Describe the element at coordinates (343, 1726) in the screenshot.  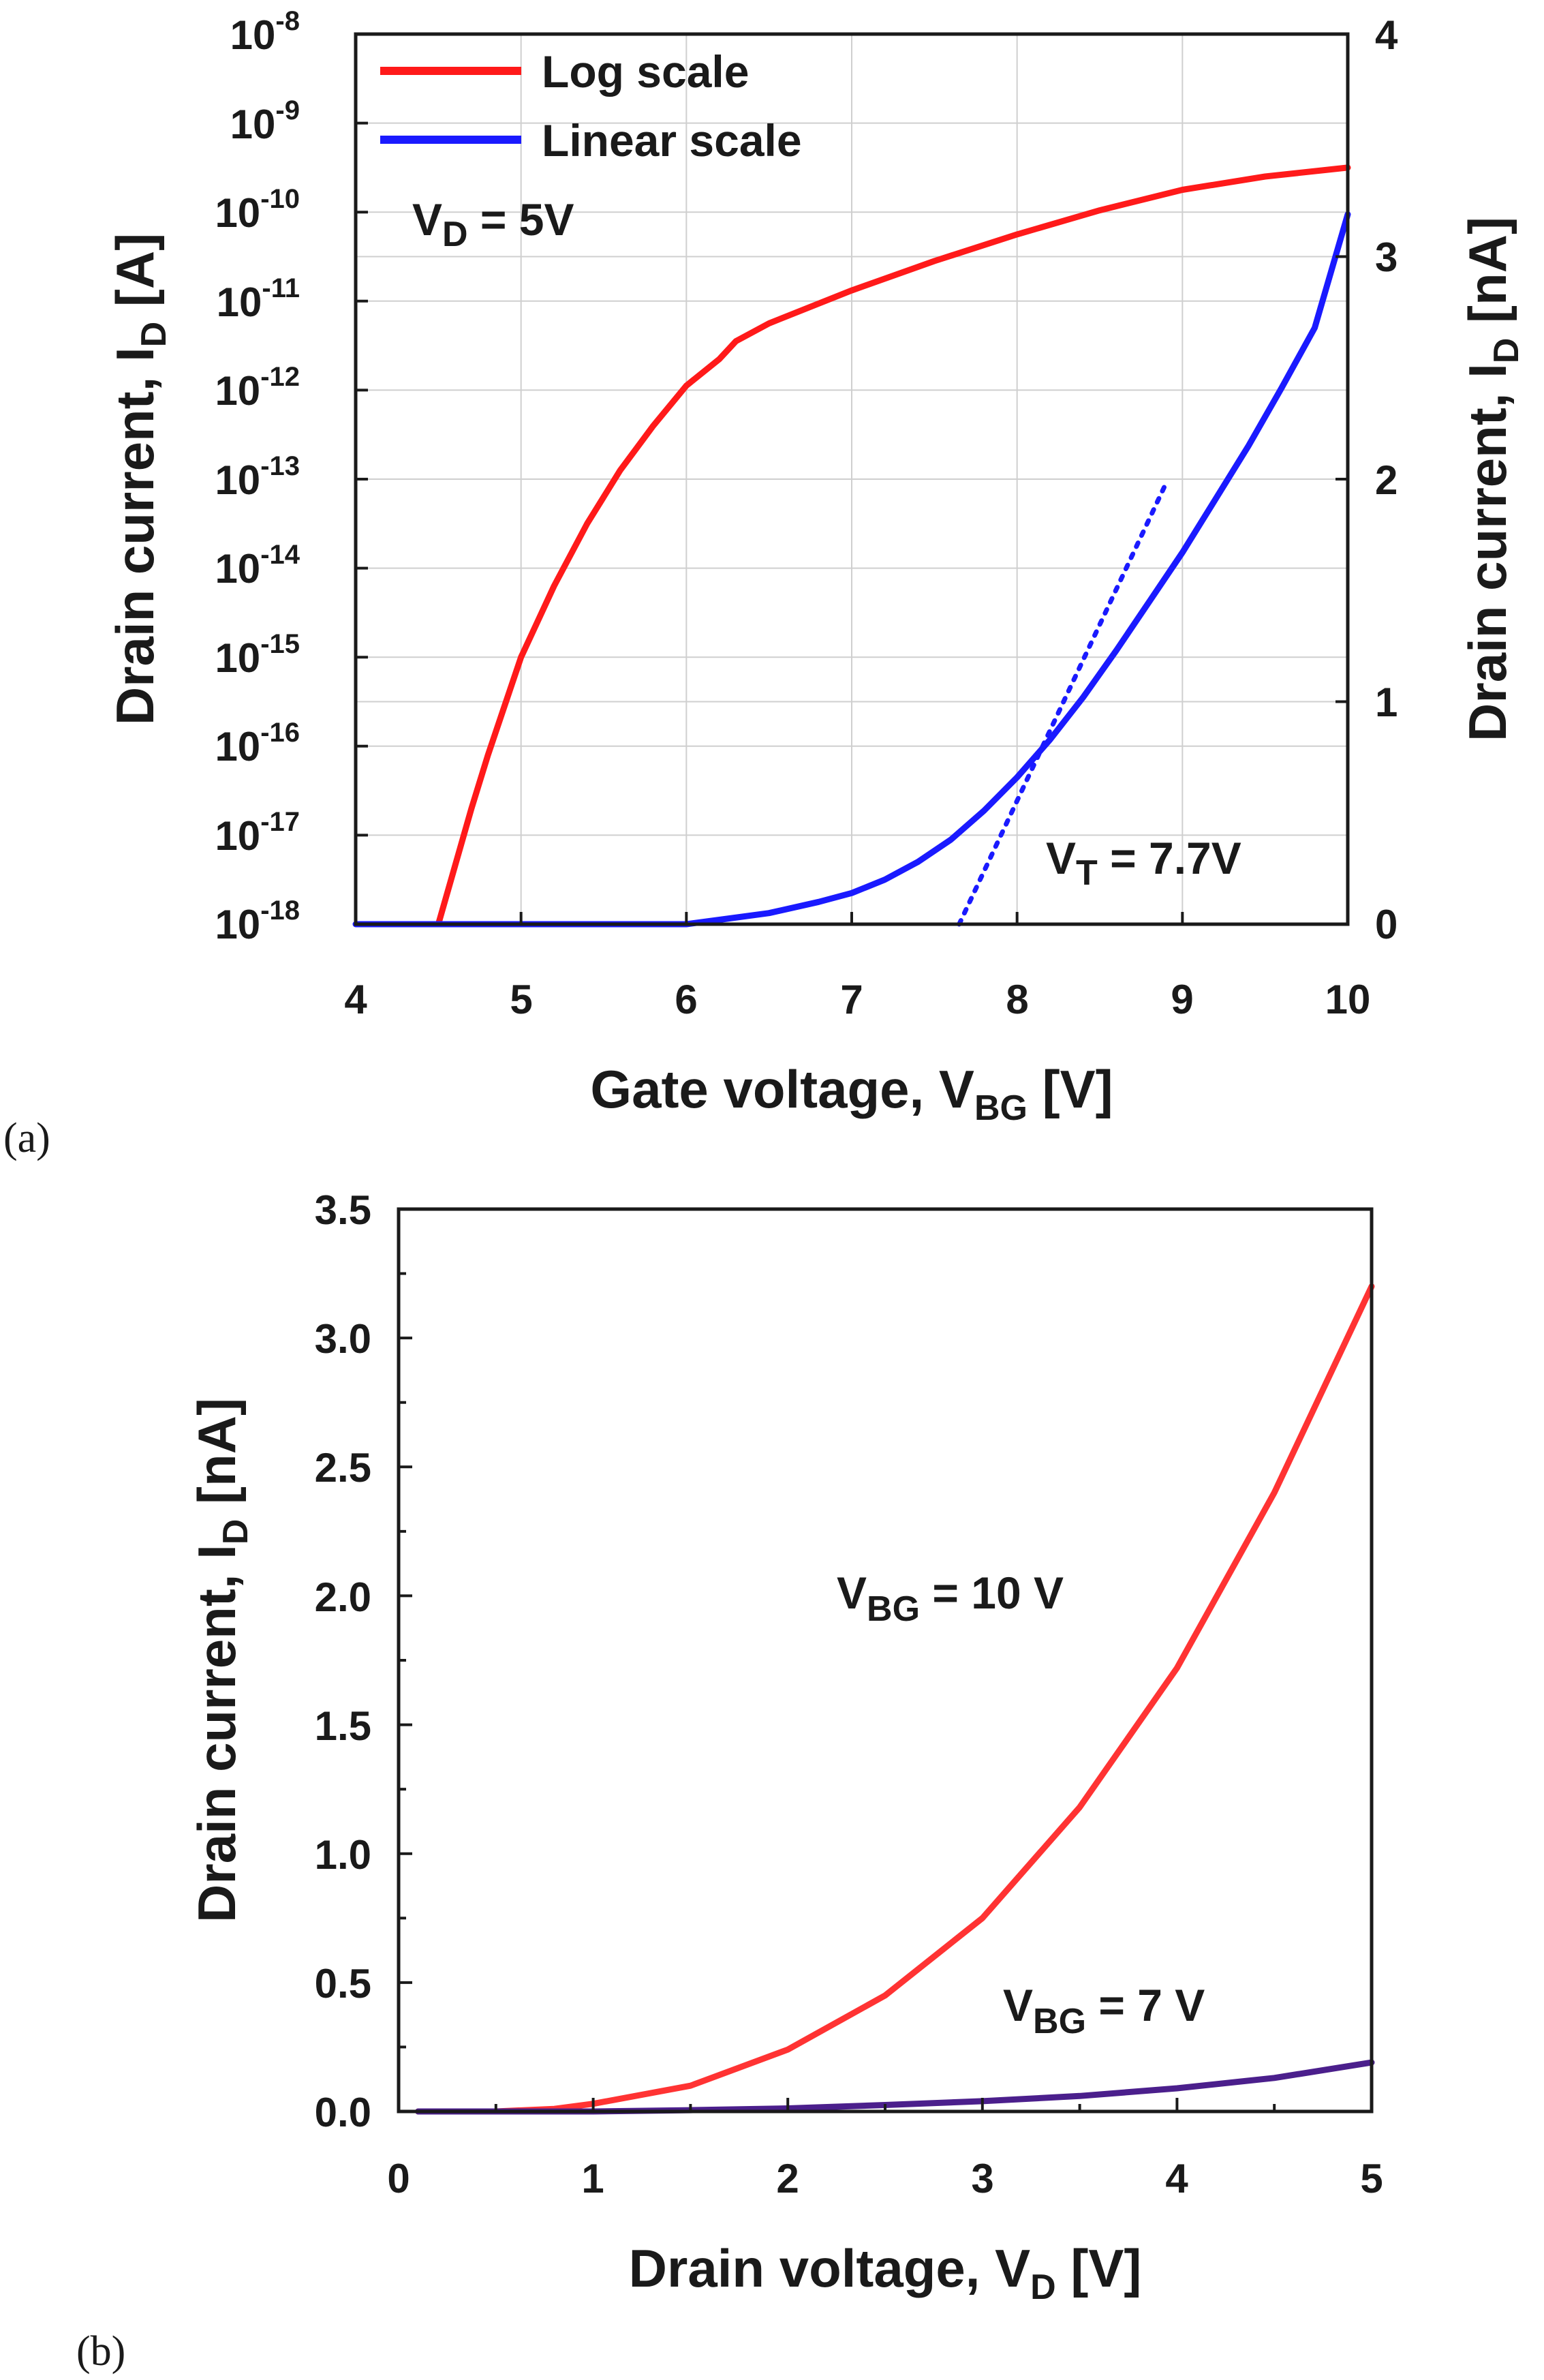
I see `b-y-tick-1.5: 1.5` at that location.